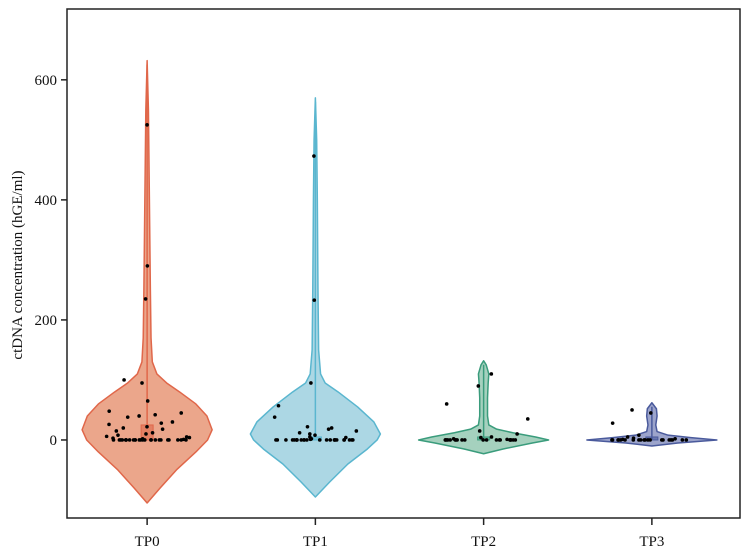 The image size is (743, 554). What do you see at coordinates (147, 542) in the screenshot?
I see `x-tick-label: TP0` at bounding box center [147, 542].